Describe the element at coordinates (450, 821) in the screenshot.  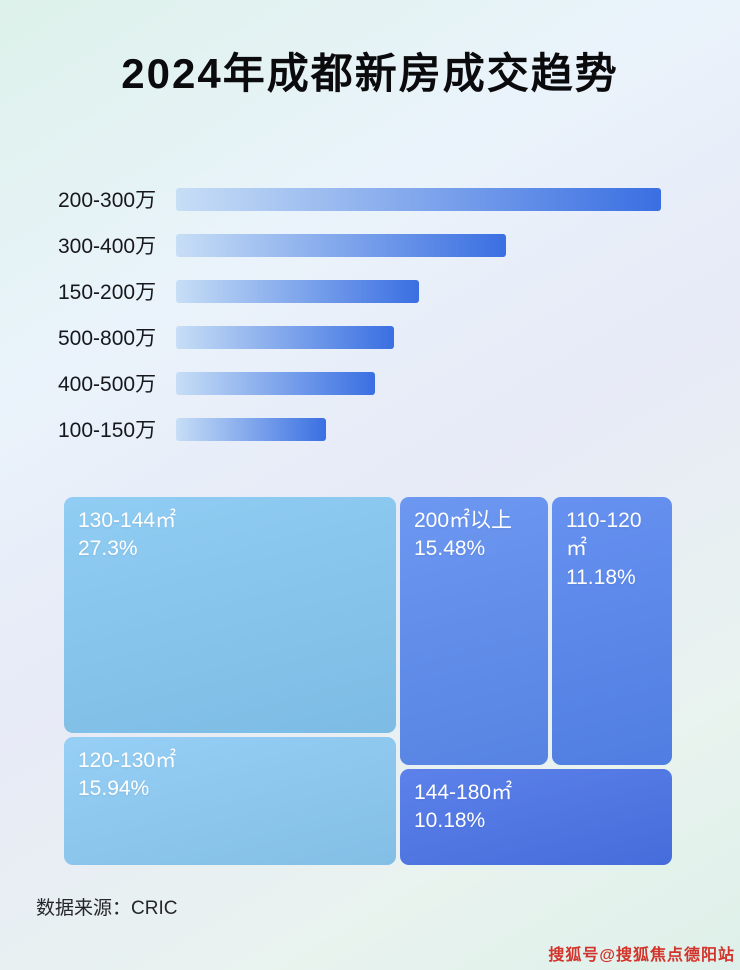
I see `treemap-block-percent: 10.18%` at that location.